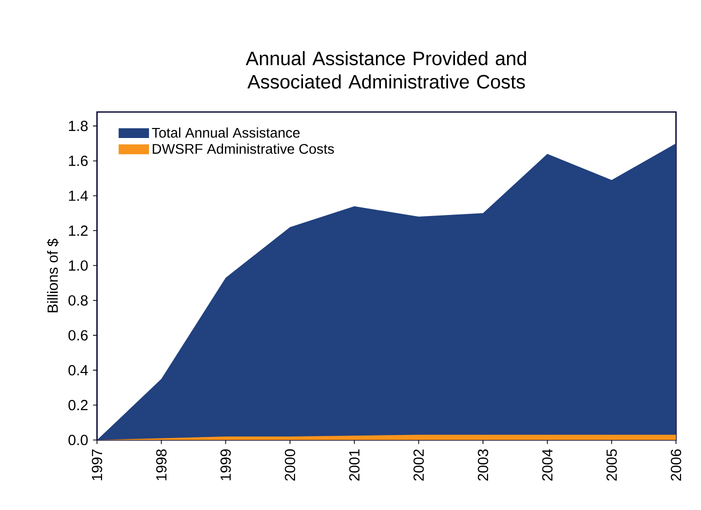 The image size is (701, 510). What do you see at coordinates (483, 465) in the screenshot?
I see `x-tick-label: 2003` at bounding box center [483, 465].